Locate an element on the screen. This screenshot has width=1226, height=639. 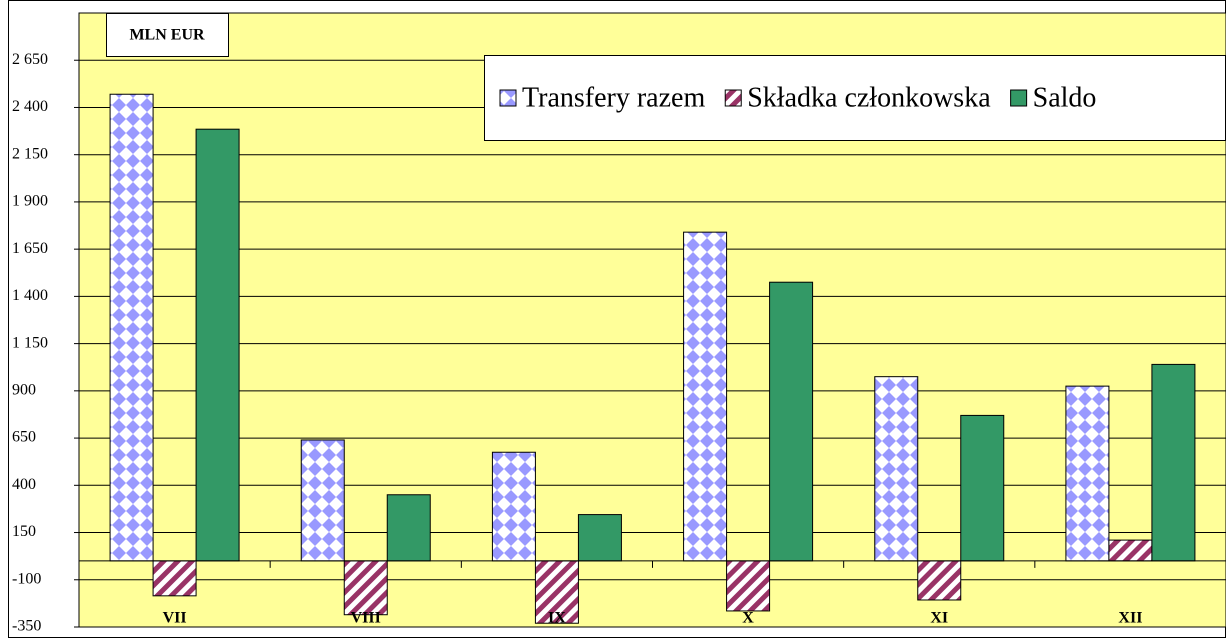
x-tick-label: VII is located at coordinates (175, 618).